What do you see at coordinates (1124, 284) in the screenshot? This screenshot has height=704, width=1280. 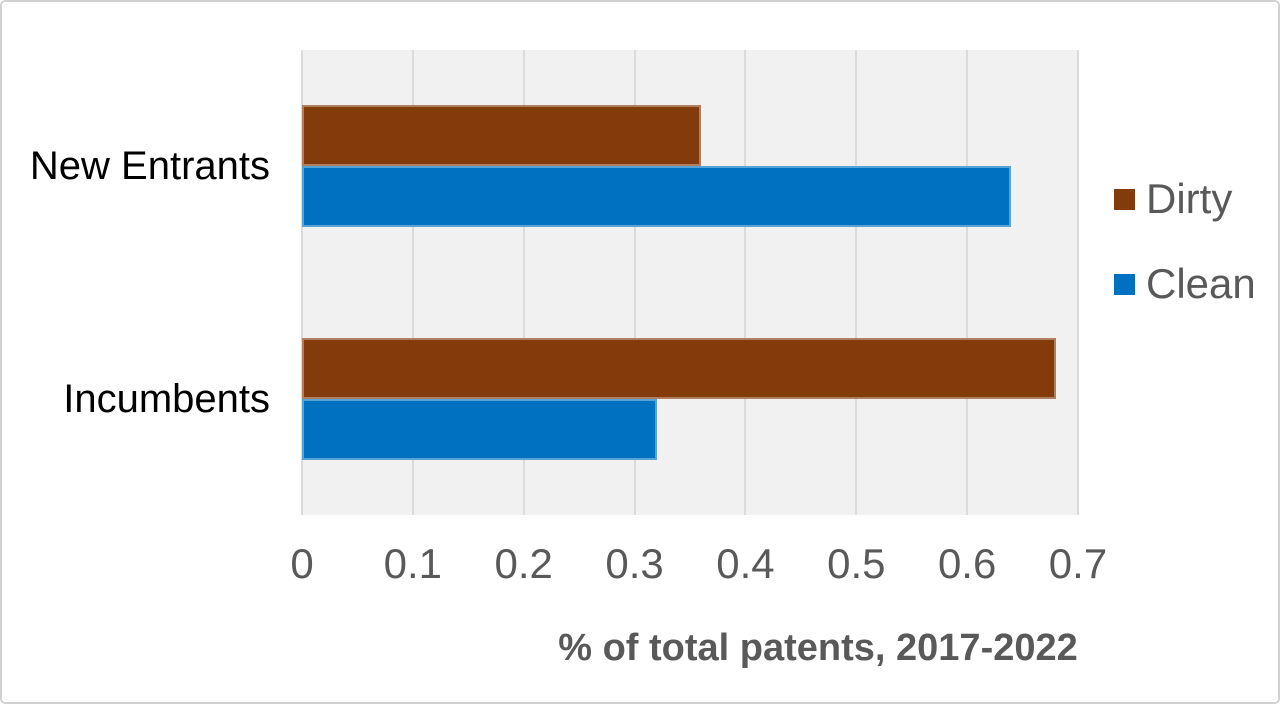 I see `legend-swatch-clean` at bounding box center [1124, 284].